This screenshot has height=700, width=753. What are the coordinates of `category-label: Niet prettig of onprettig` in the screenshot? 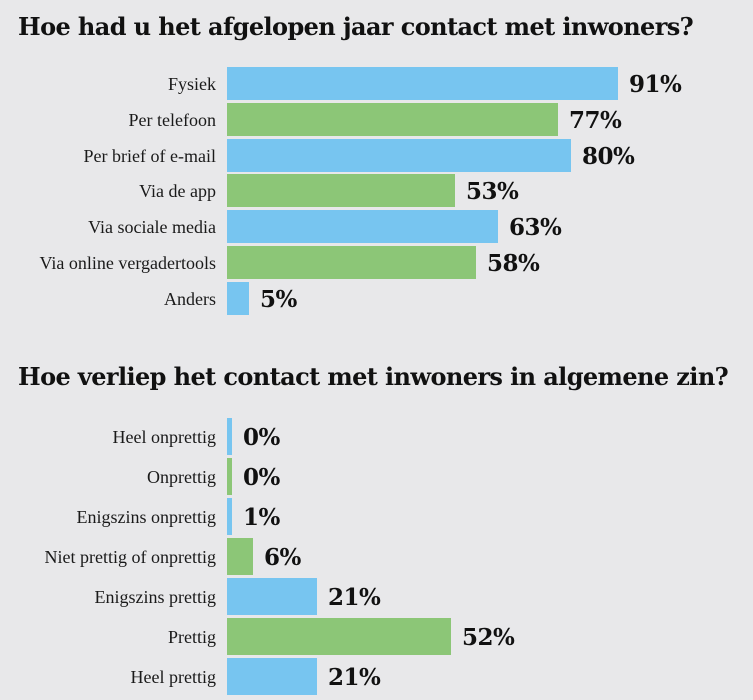 It's located at (130, 557).